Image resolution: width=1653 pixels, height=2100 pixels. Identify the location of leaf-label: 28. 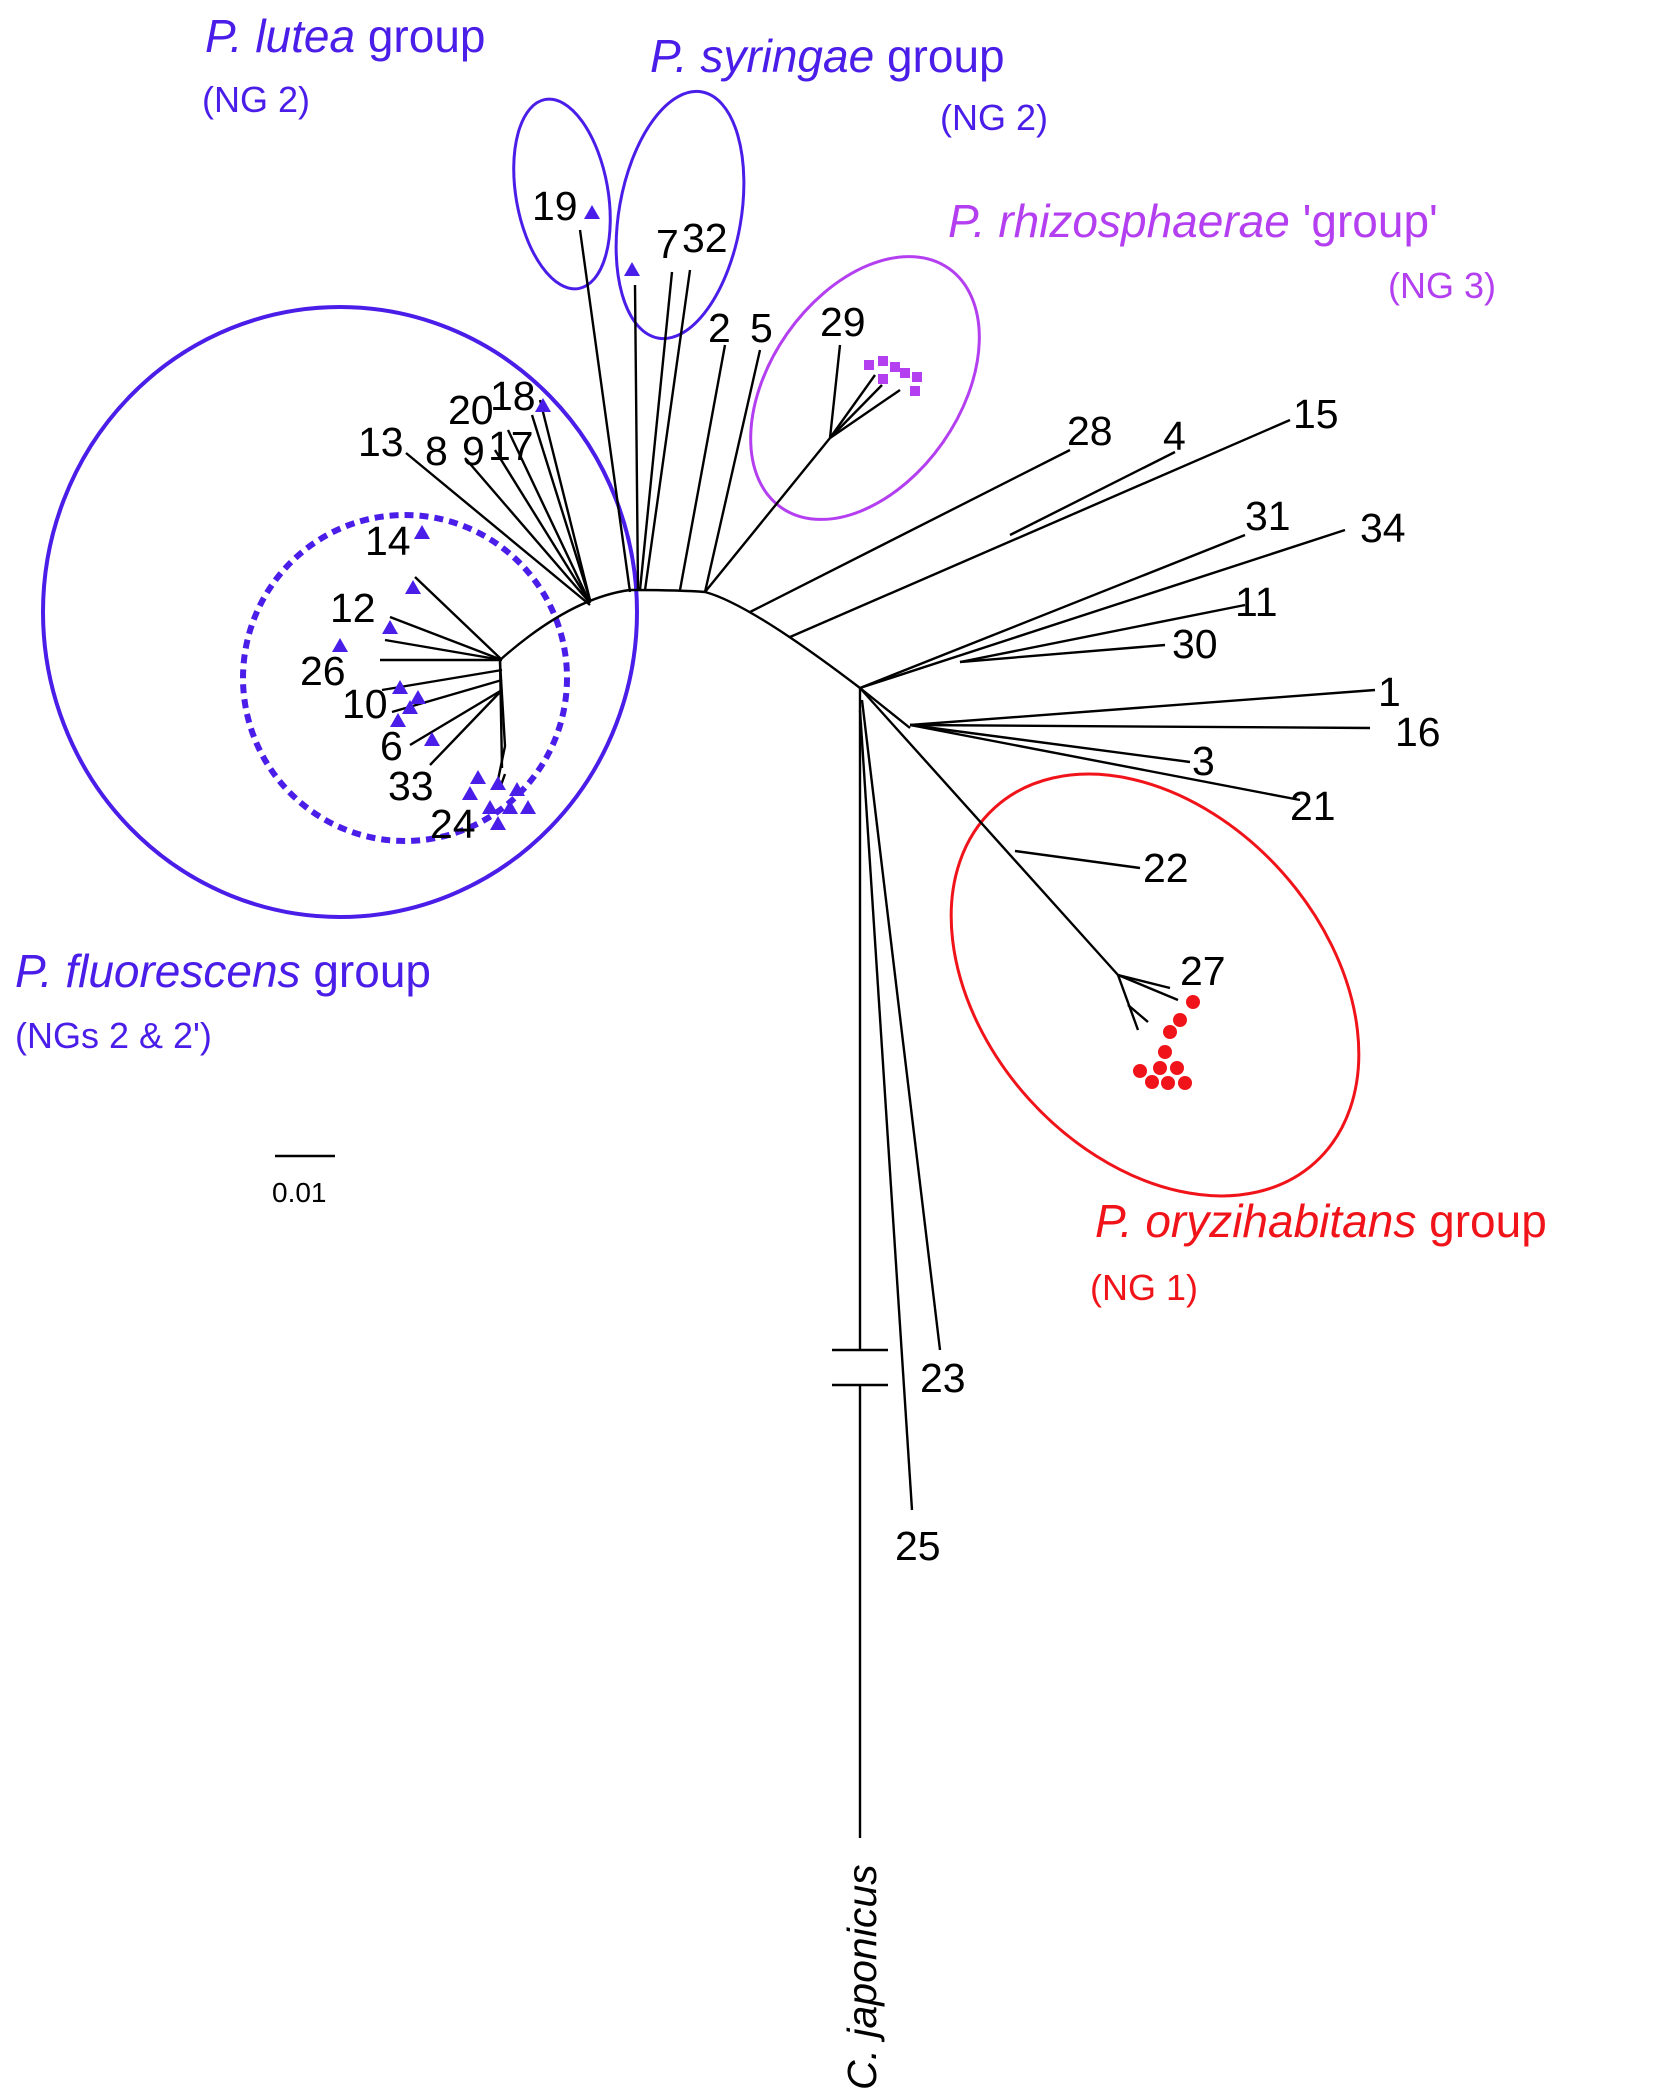
(1090, 431).